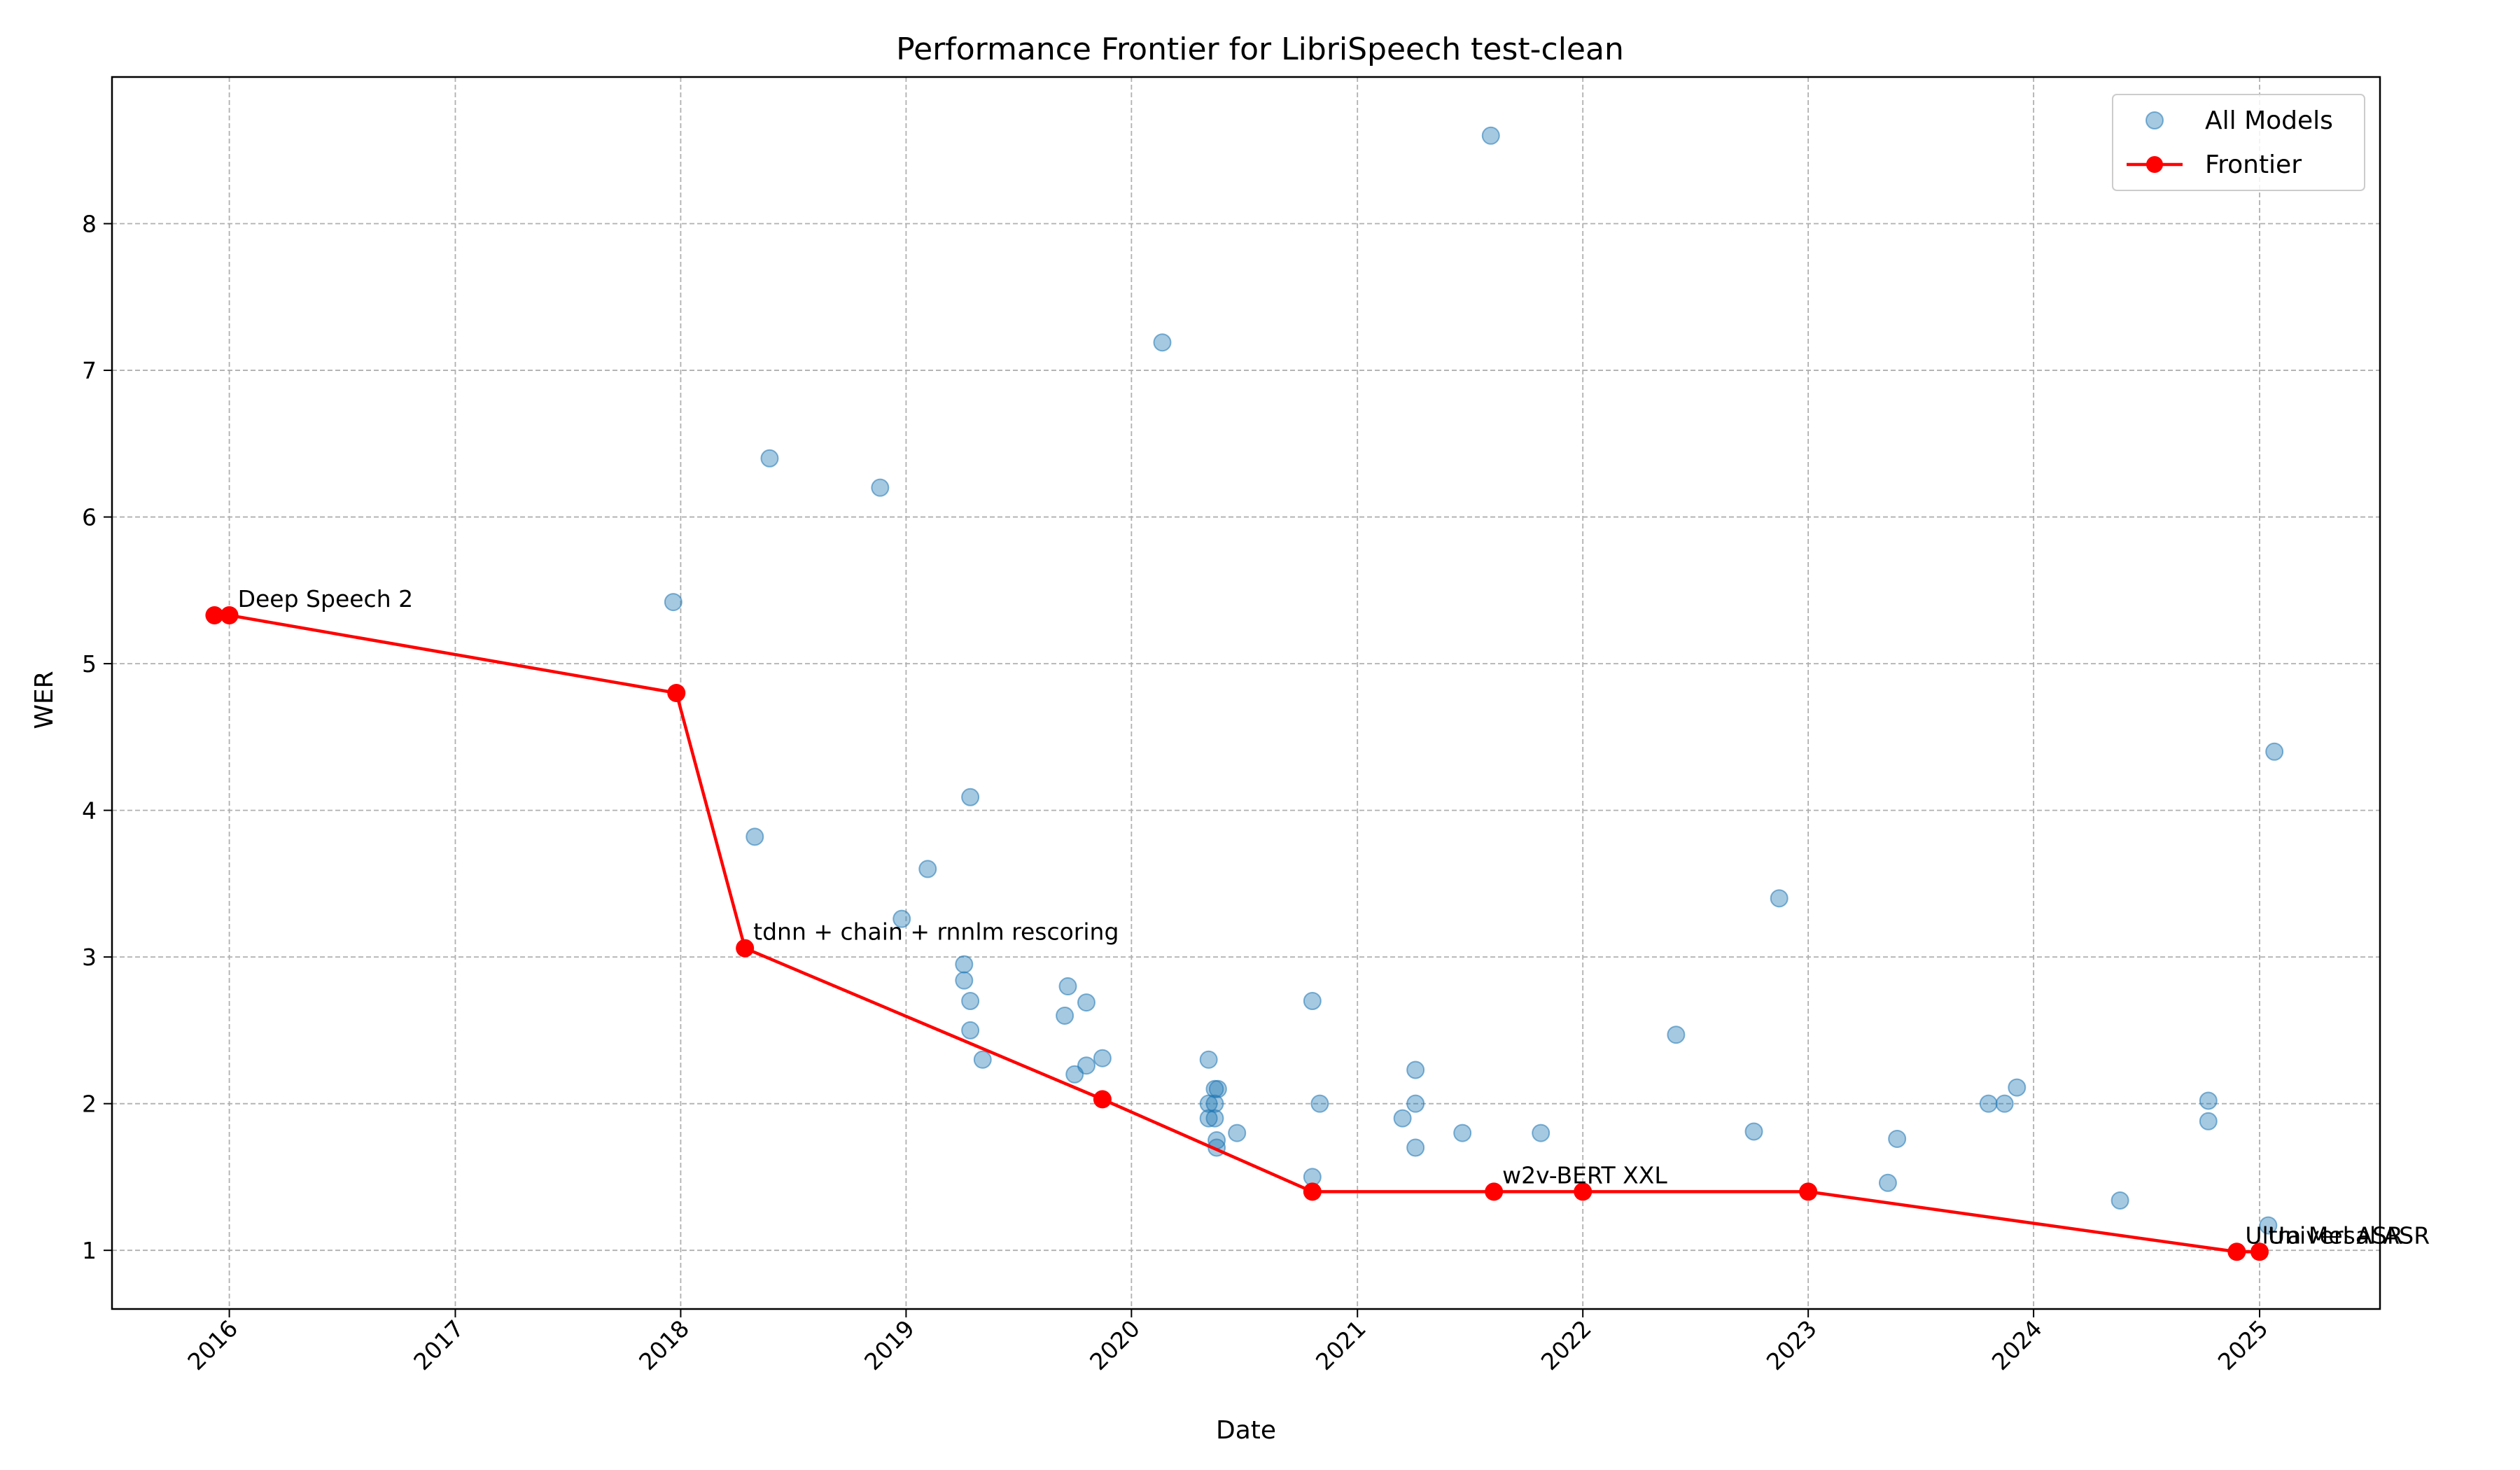 Image resolution: width=2520 pixels, height=1470 pixels. What do you see at coordinates (89, 370) in the screenshot?
I see `y-tick-label: 7` at bounding box center [89, 370].